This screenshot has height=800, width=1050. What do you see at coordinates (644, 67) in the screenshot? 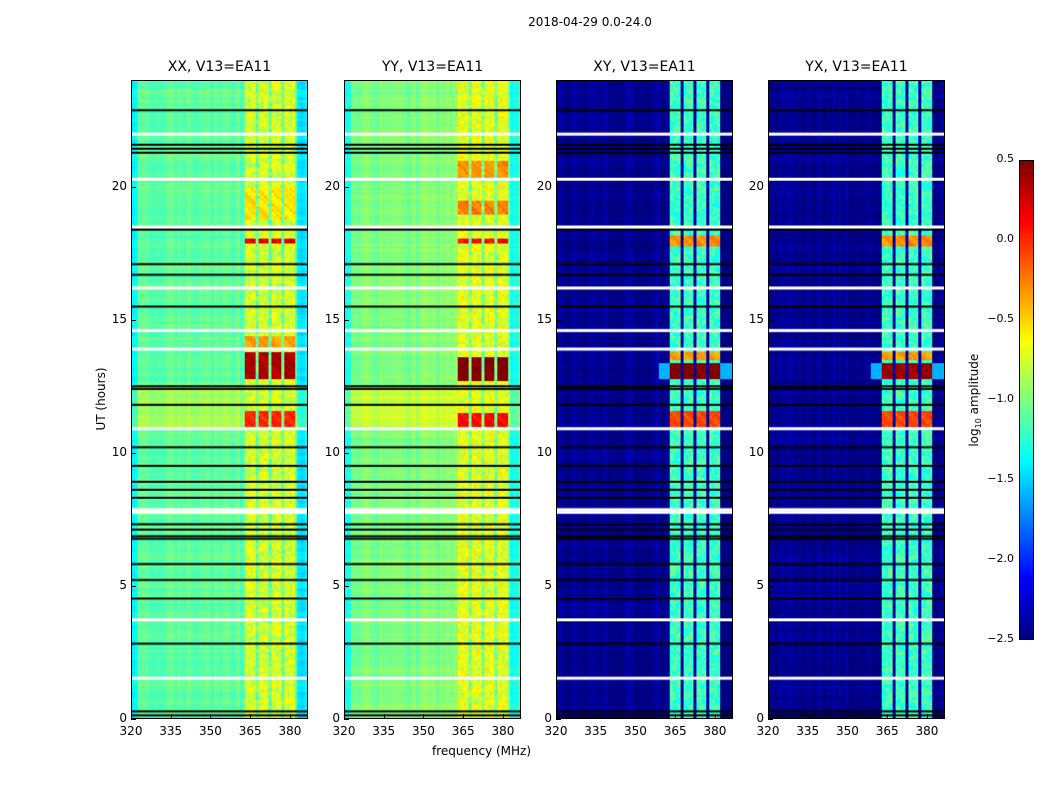
I see `panel-title: XY, V13=EA11` at bounding box center [644, 67].